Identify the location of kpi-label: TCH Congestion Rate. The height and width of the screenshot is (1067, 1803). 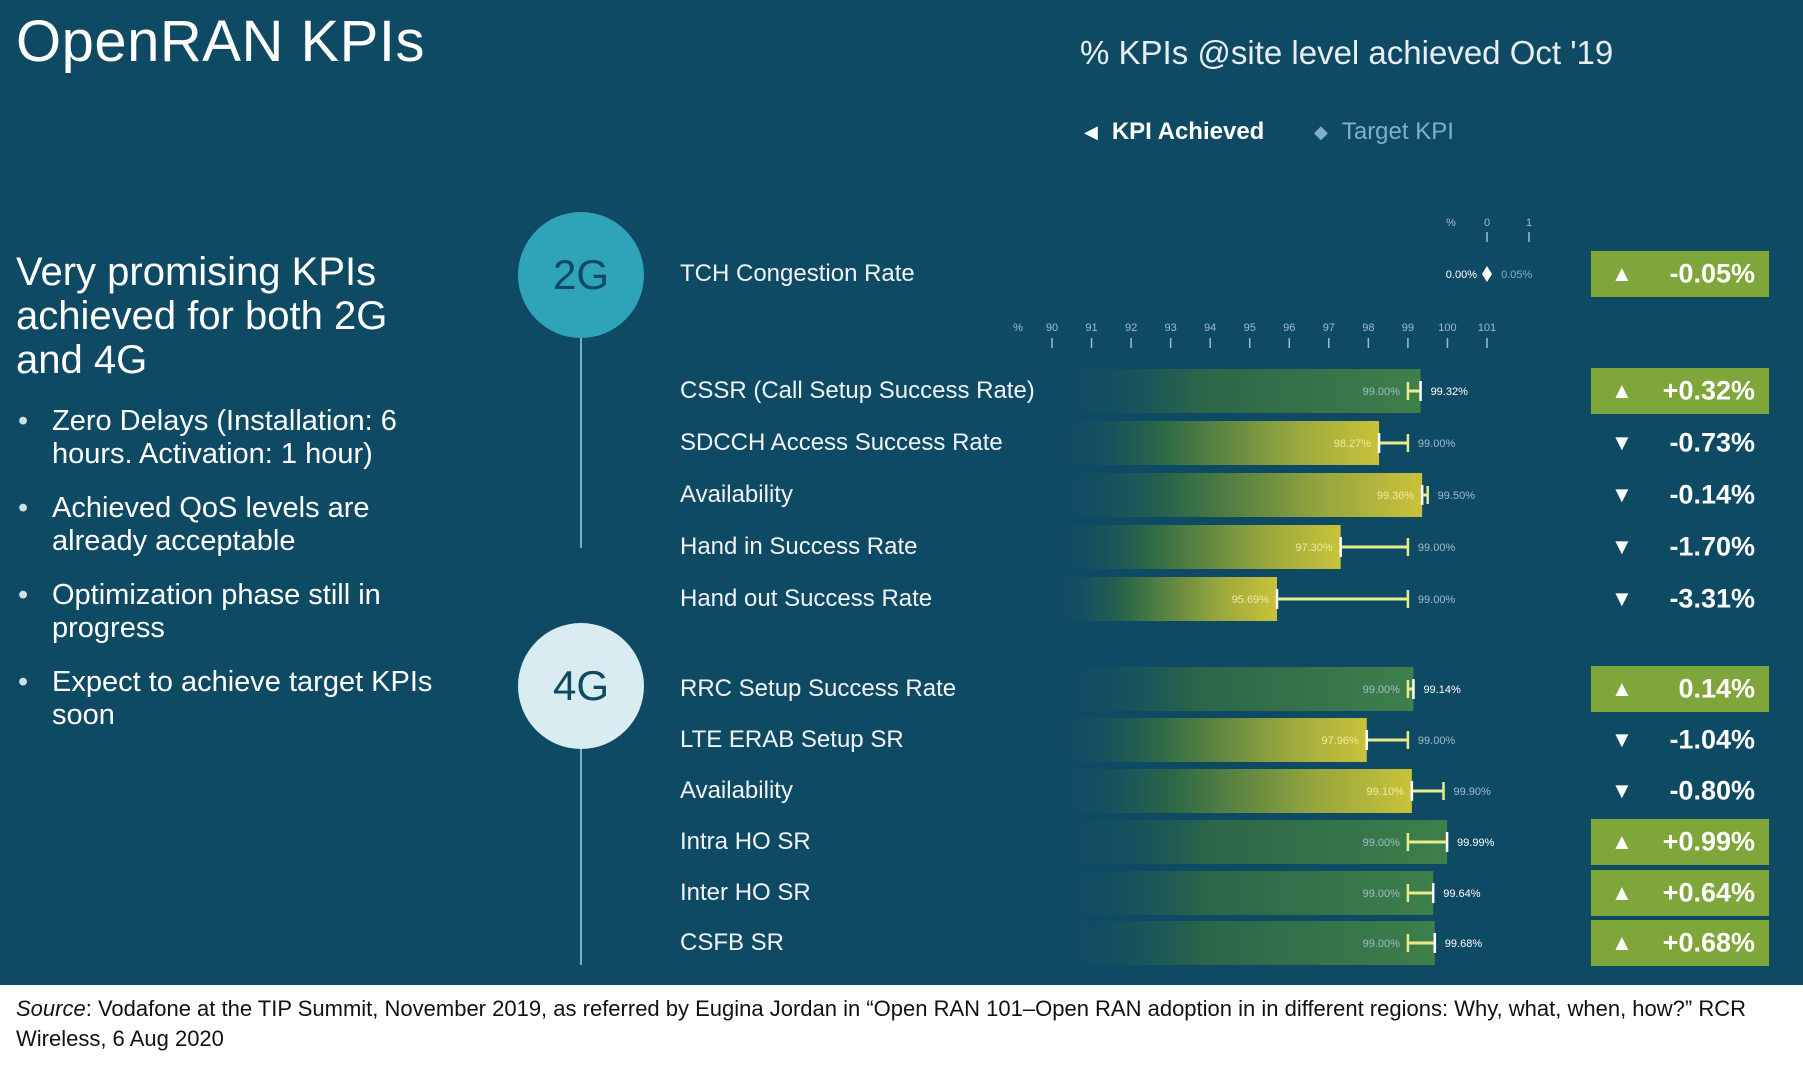
(797, 273).